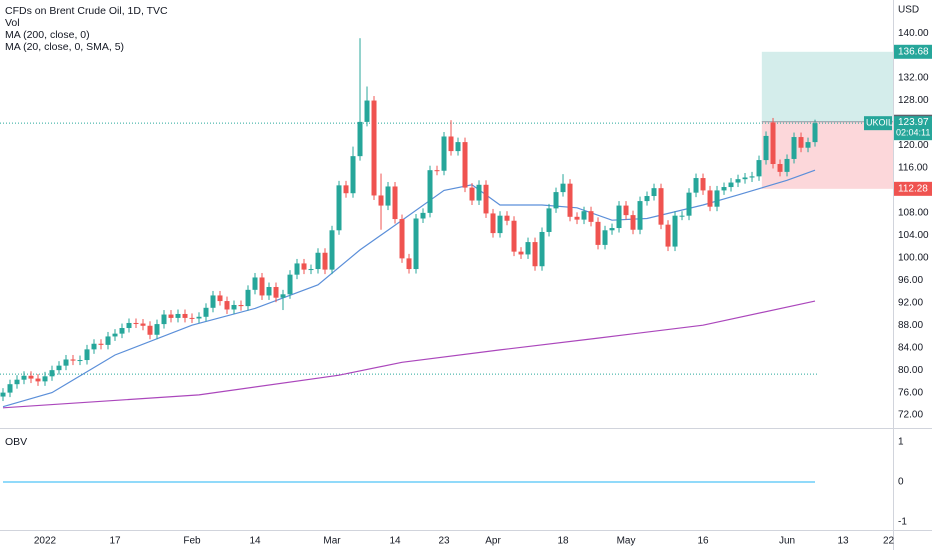 The height and width of the screenshot is (550, 932). What do you see at coordinates (901, 482) in the screenshot?
I see `obv-tick-label: 0` at bounding box center [901, 482].